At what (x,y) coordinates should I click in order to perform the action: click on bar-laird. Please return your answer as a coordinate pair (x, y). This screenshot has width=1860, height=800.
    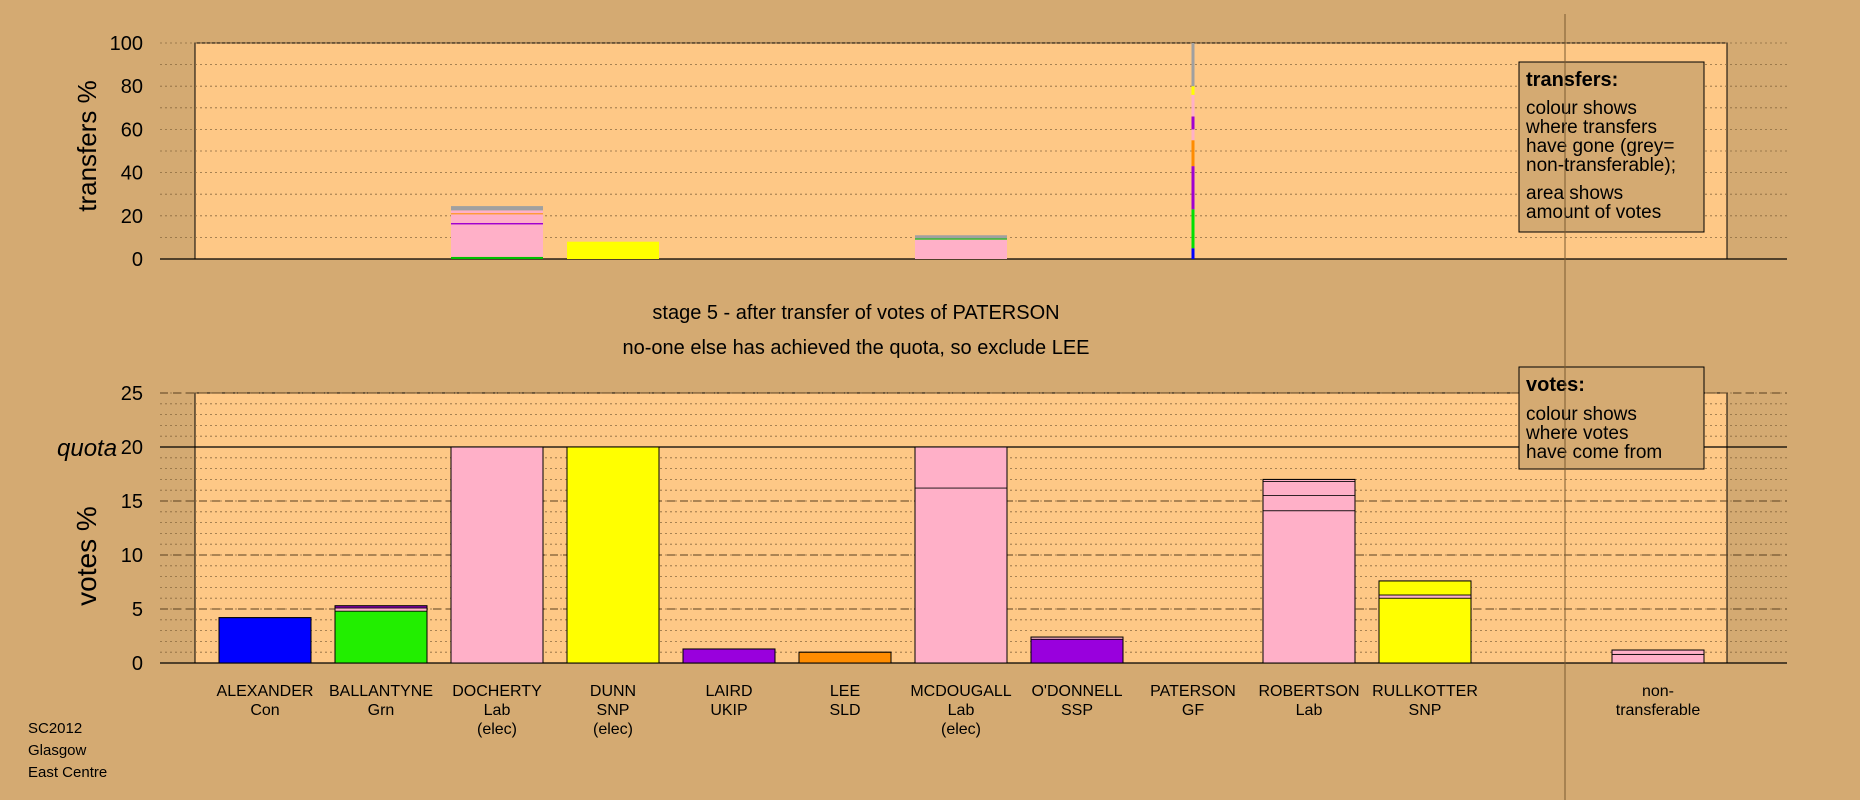
    Looking at the image, I should click on (729, 656).